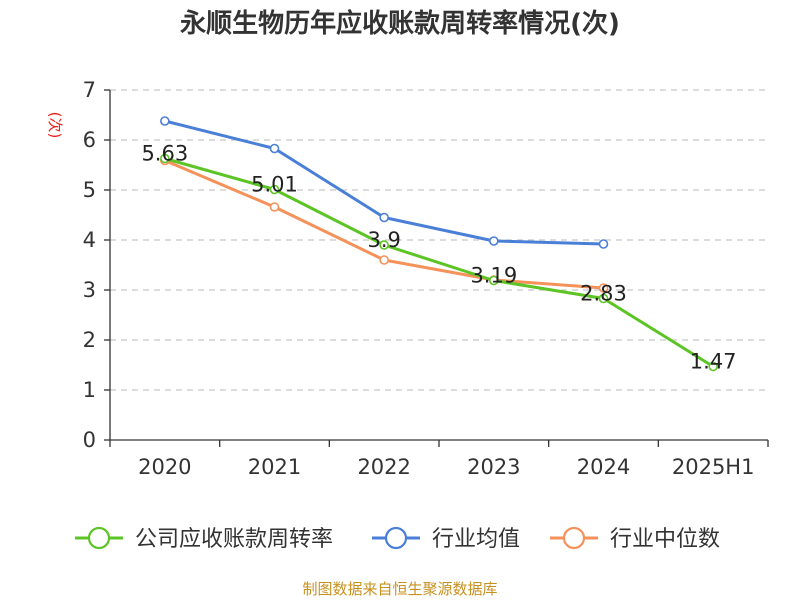 This screenshot has height=600, width=800. What do you see at coordinates (89, 140) in the screenshot?
I see `y-tick-label: 6` at bounding box center [89, 140].